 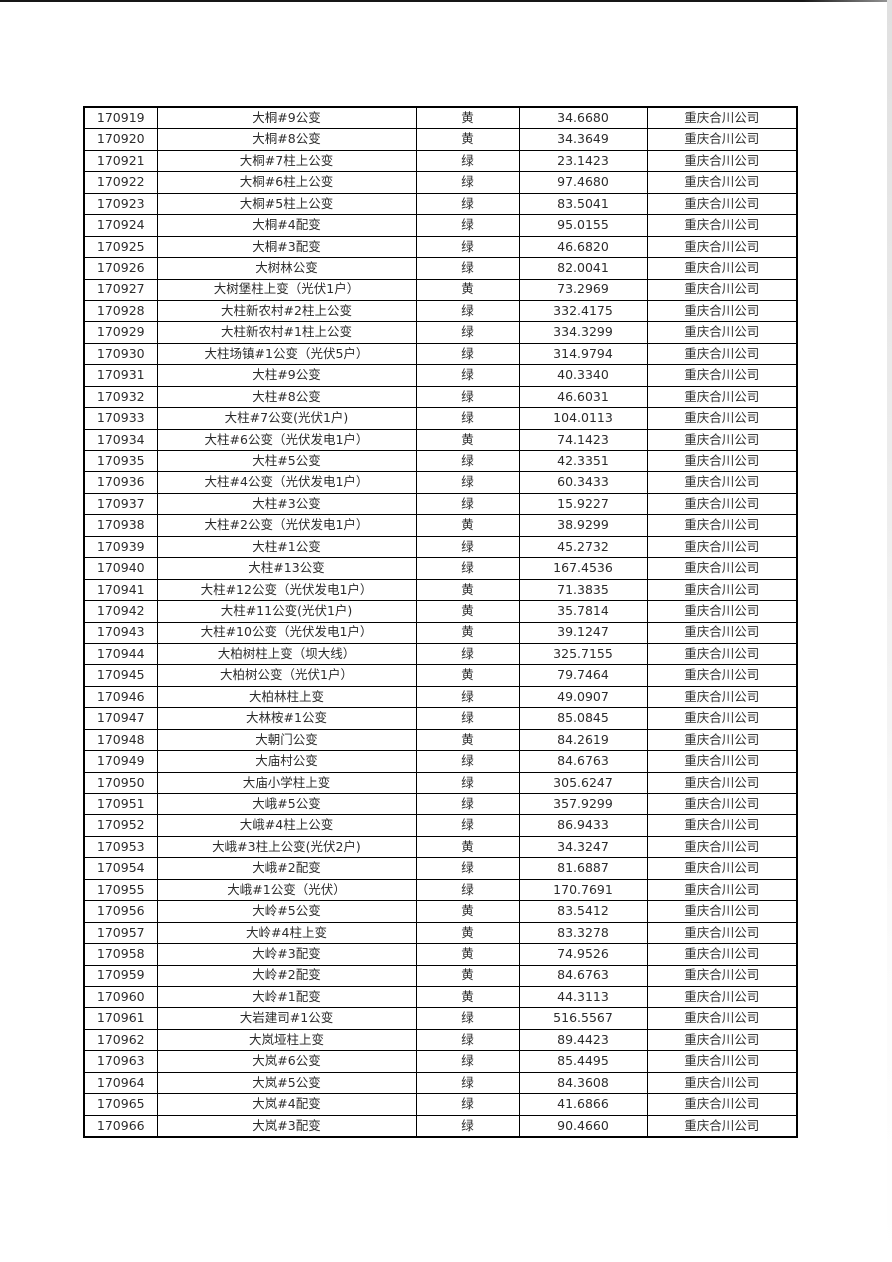 What do you see at coordinates (440, 997) in the screenshot?
I see `table-row: 170960 大岭#1配变黄 44.3113 重庆合川公司` at bounding box center [440, 997].